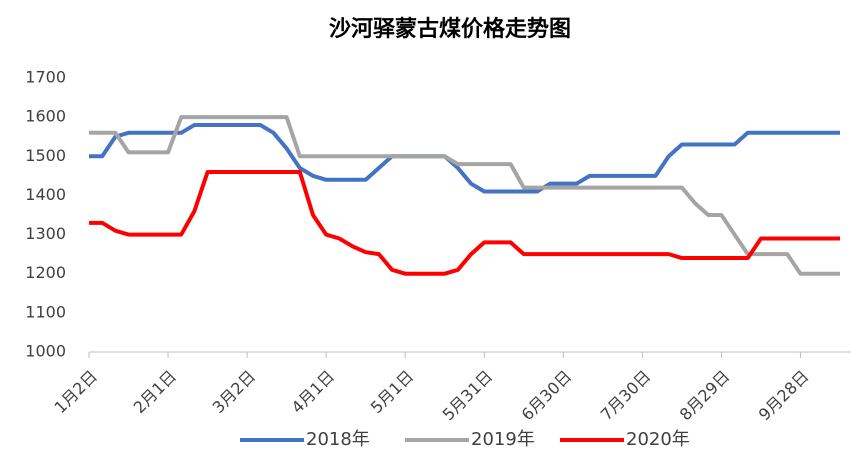 This screenshot has height=452, width=851. Describe the element at coordinates (338, 439) in the screenshot. I see `legend-label: 2018年` at that location.